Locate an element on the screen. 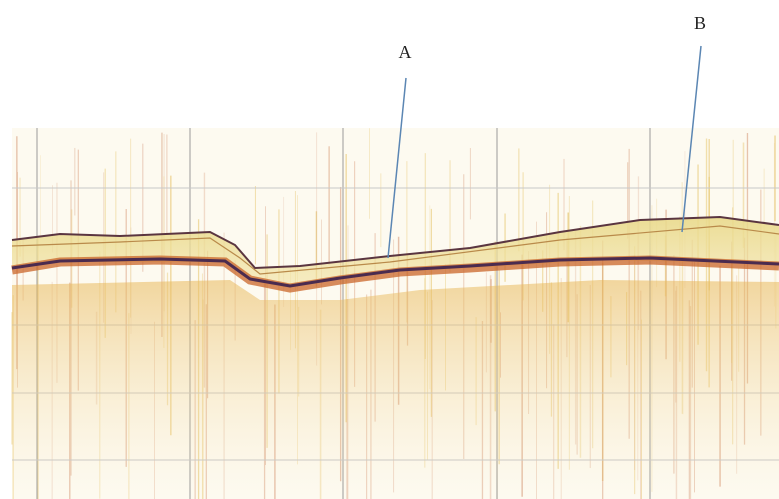 The width and height of the screenshot is (779, 499). sediment-layer is located at coordinates (395, 252).